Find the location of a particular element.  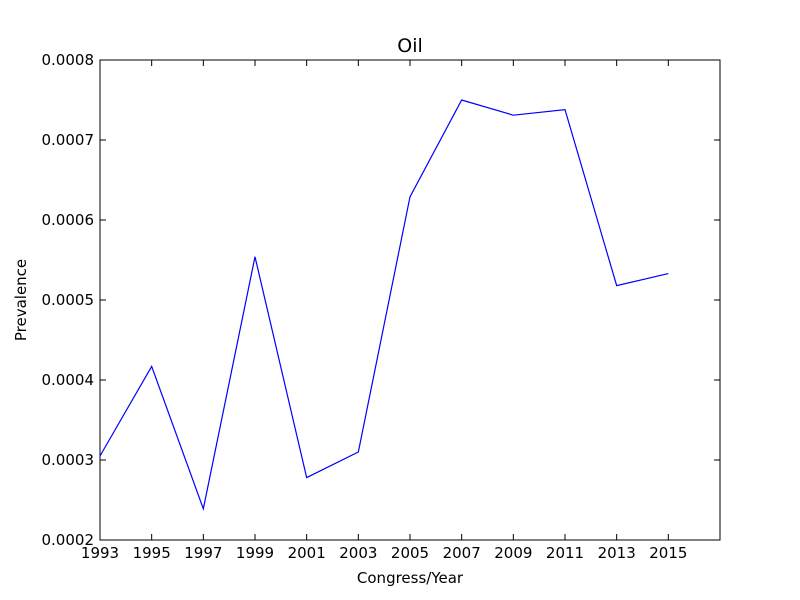

x-tick-label: 1993 is located at coordinates (100, 553).